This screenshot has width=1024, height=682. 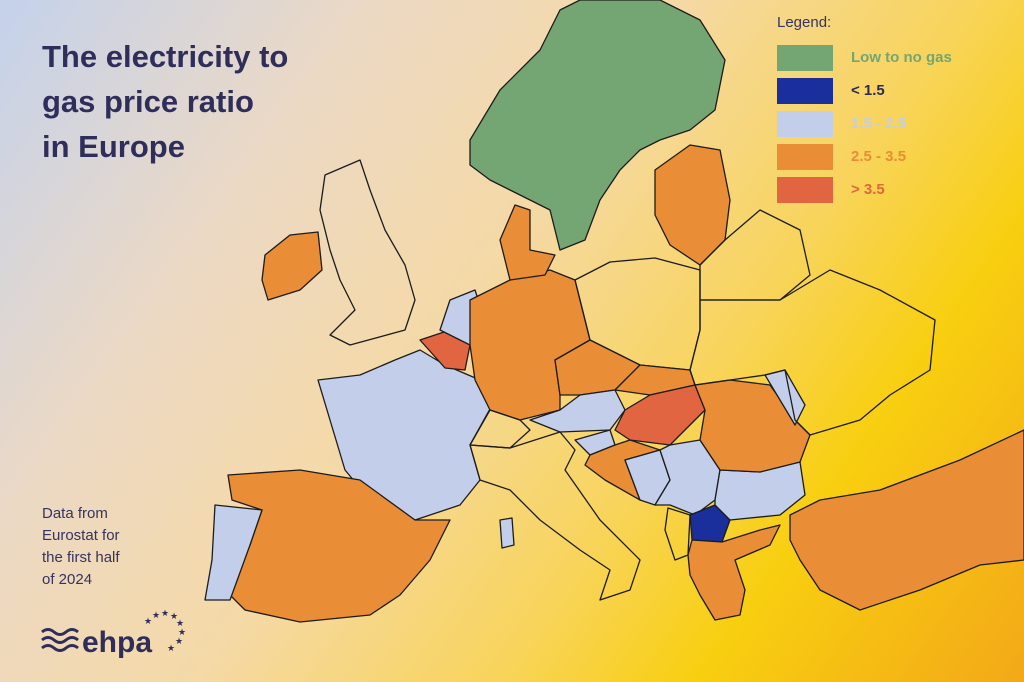 I want to click on source-line: Eurostat for, so click(x=81, y=535).